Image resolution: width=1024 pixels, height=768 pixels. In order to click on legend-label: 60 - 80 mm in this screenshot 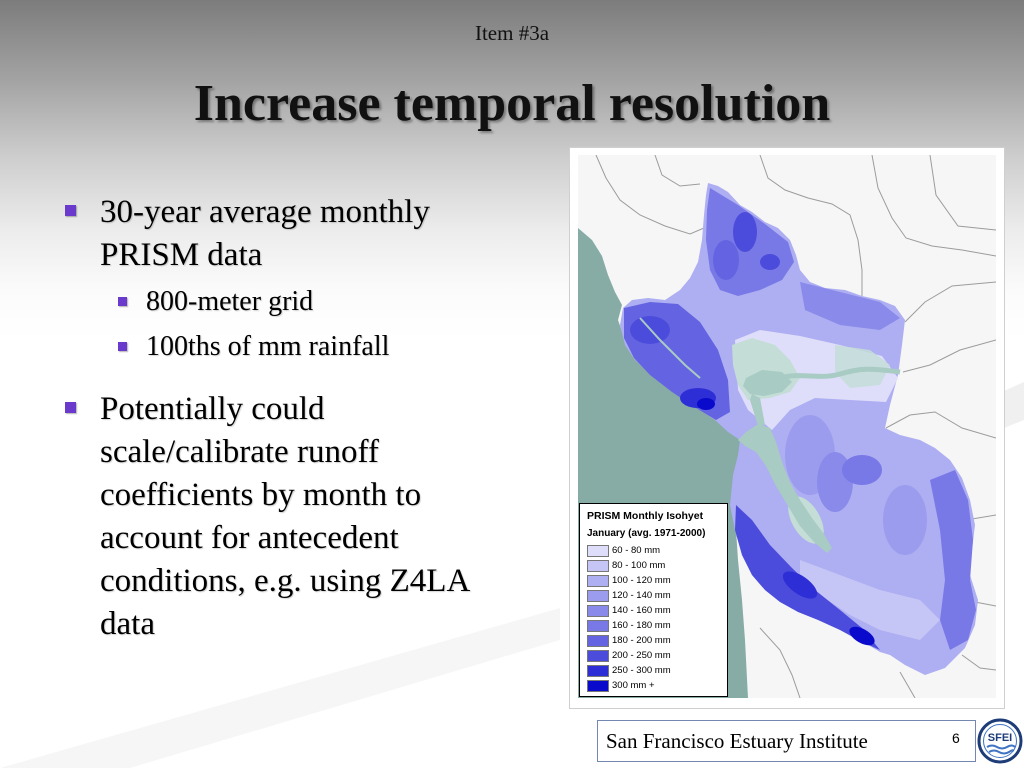, I will do `click(636, 550)`.